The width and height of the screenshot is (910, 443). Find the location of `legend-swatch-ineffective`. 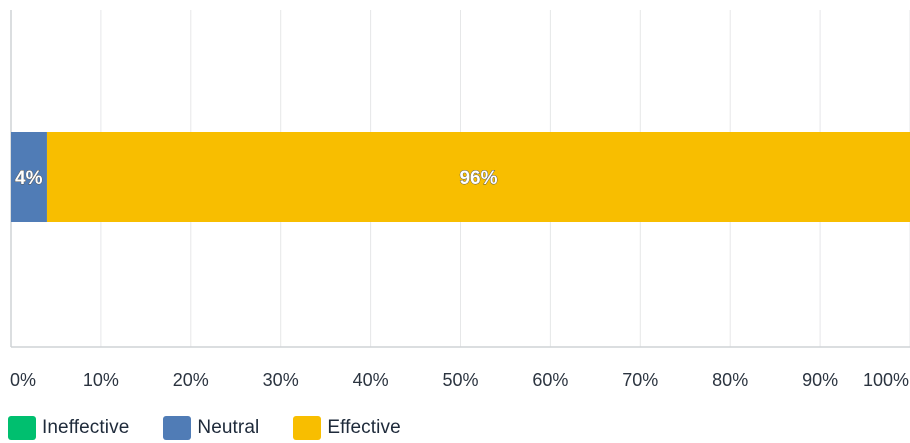

legend-swatch-ineffective is located at coordinates (22, 428).